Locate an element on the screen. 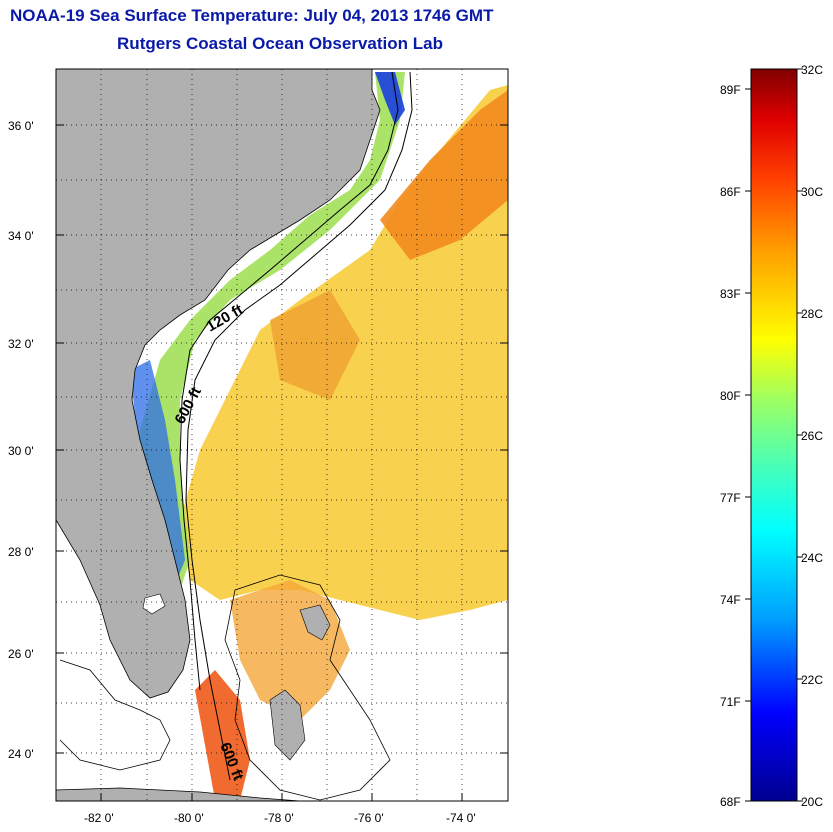 The image size is (833, 832). cb-label-24c: 24C is located at coordinates (812, 558).